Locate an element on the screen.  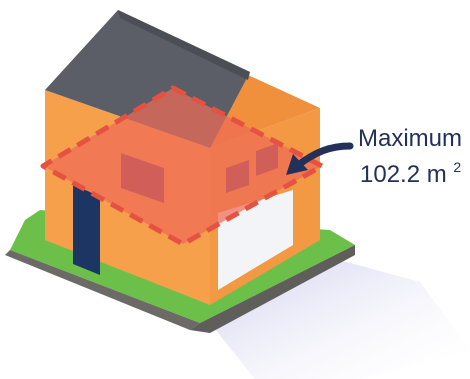
callout-label: Maximum is located at coordinates (410, 138).